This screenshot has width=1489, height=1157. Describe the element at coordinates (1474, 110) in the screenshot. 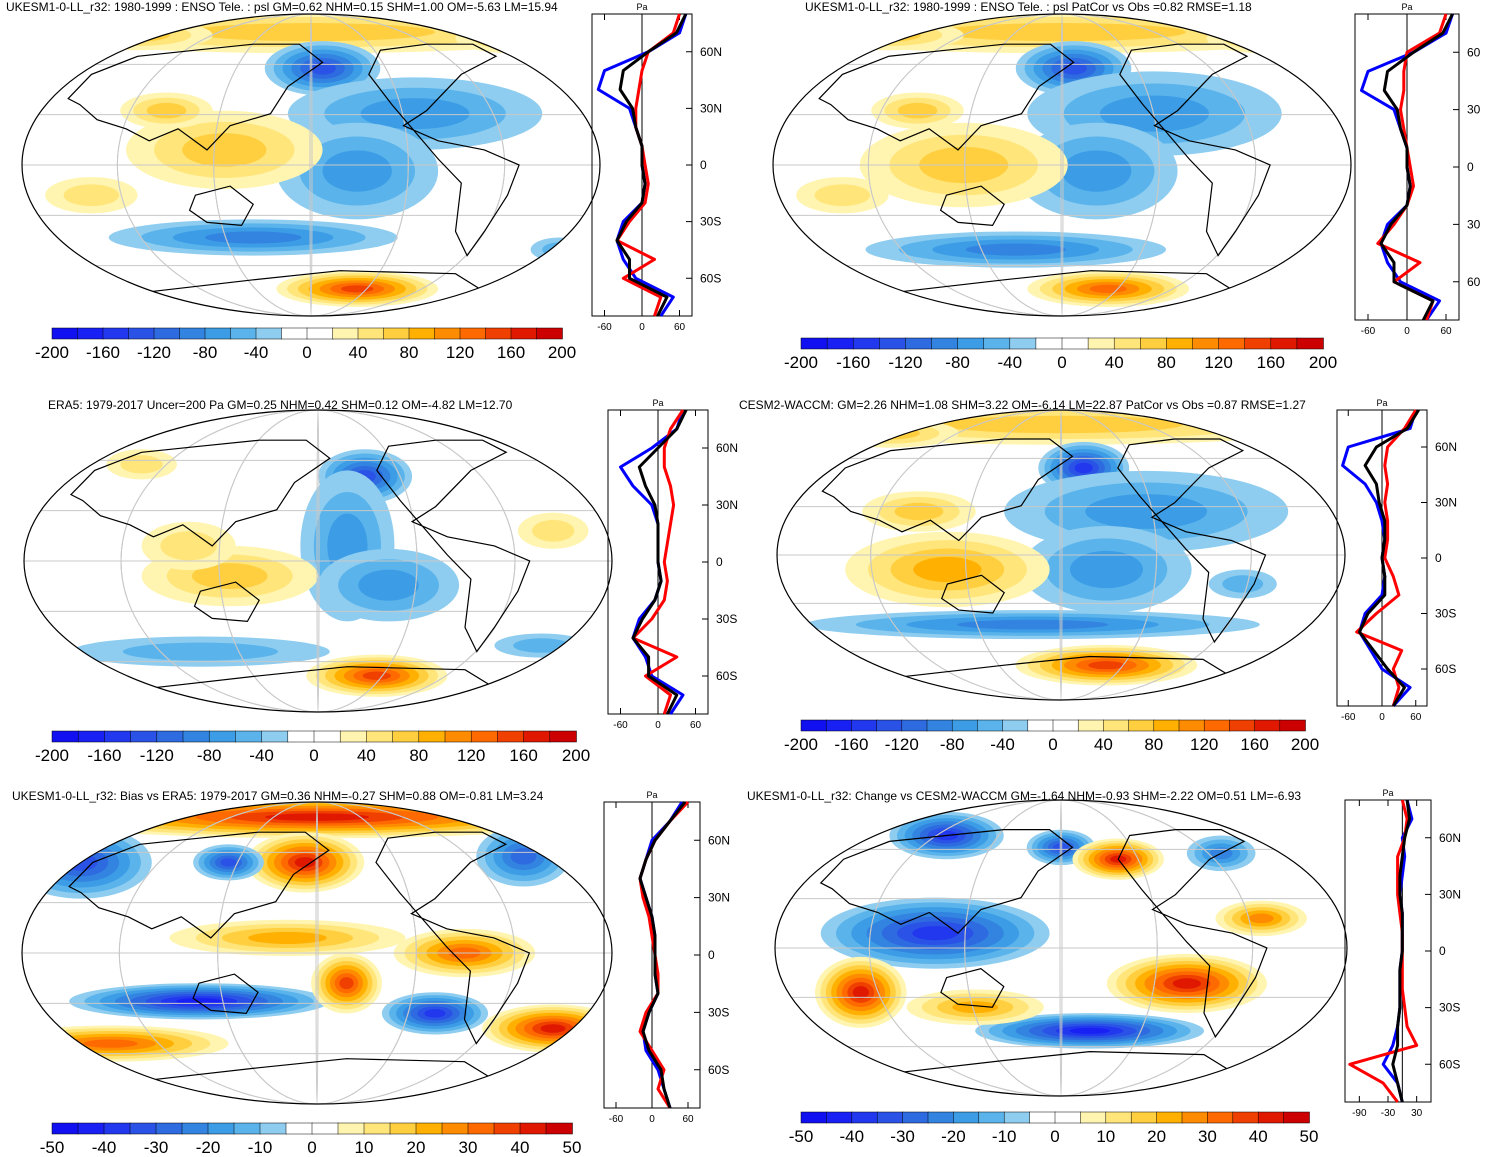

I see `lat-label: 30` at that location.